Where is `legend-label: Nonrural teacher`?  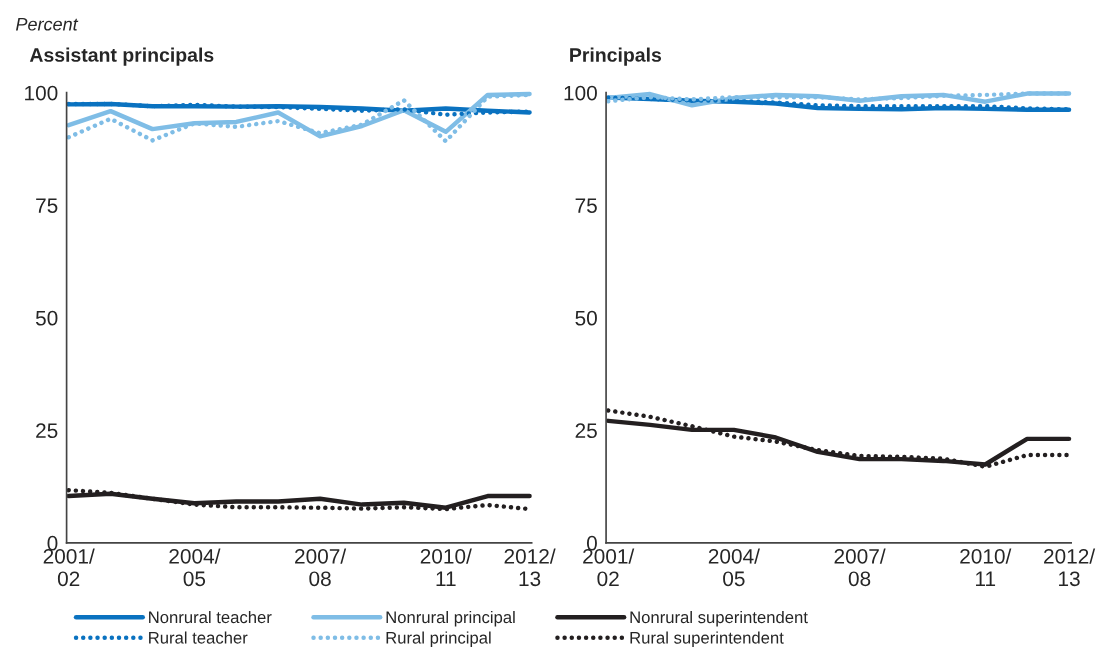 legend-label: Nonrural teacher is located at coordinates (210, 617).